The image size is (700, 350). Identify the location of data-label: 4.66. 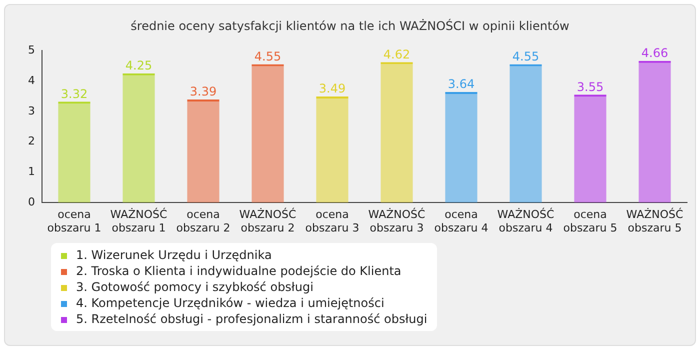
(654, 53).